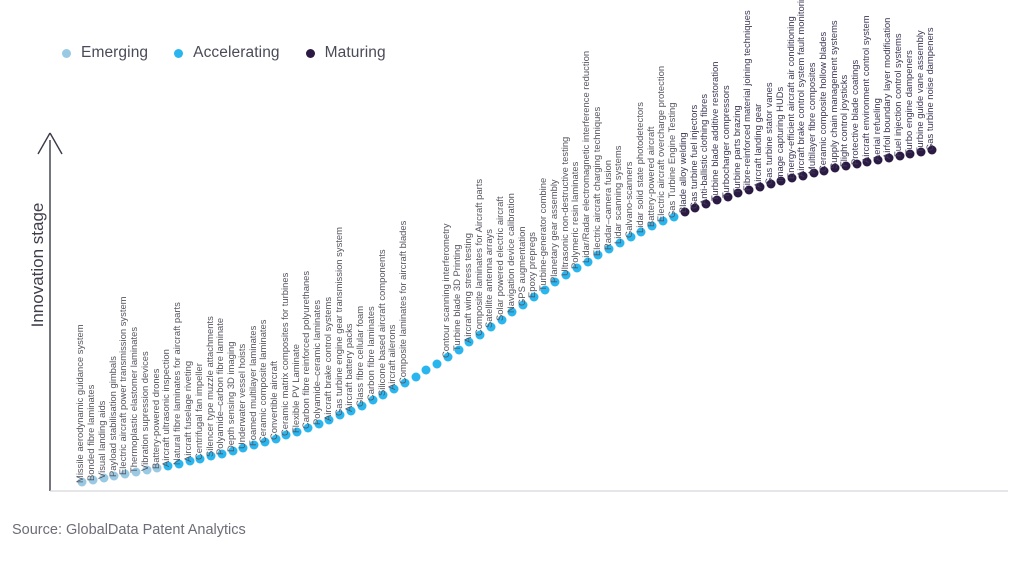 The image size is (1024, 576). What do you see at coordinates (768, 133) in the screenshot?
I see `data-point-label: Gas turbine stator vanes` at bounding box center [768, 133].